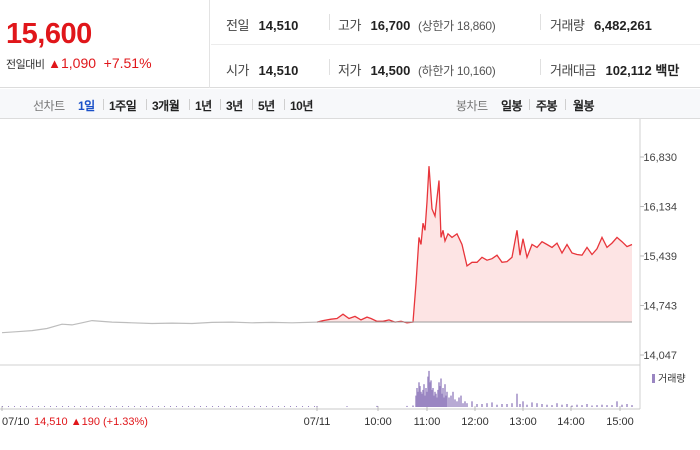  I want to click on candle-chart-label: 봉차트, so click(472, 106).